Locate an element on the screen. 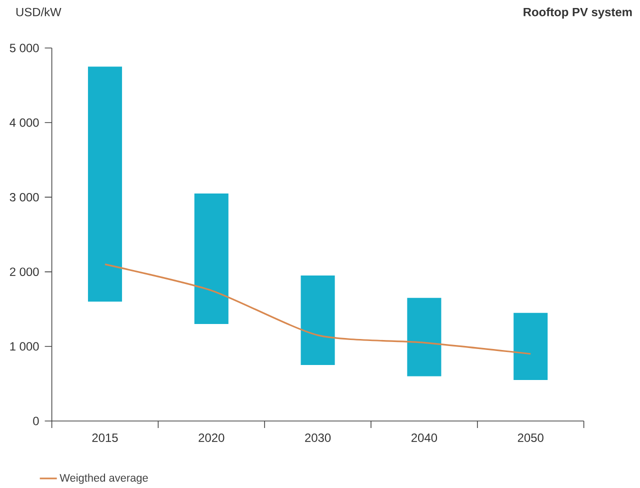 This screenshot has height=488, width=640. y-tick-label: 4 000 is located at coordinates (24, 122).